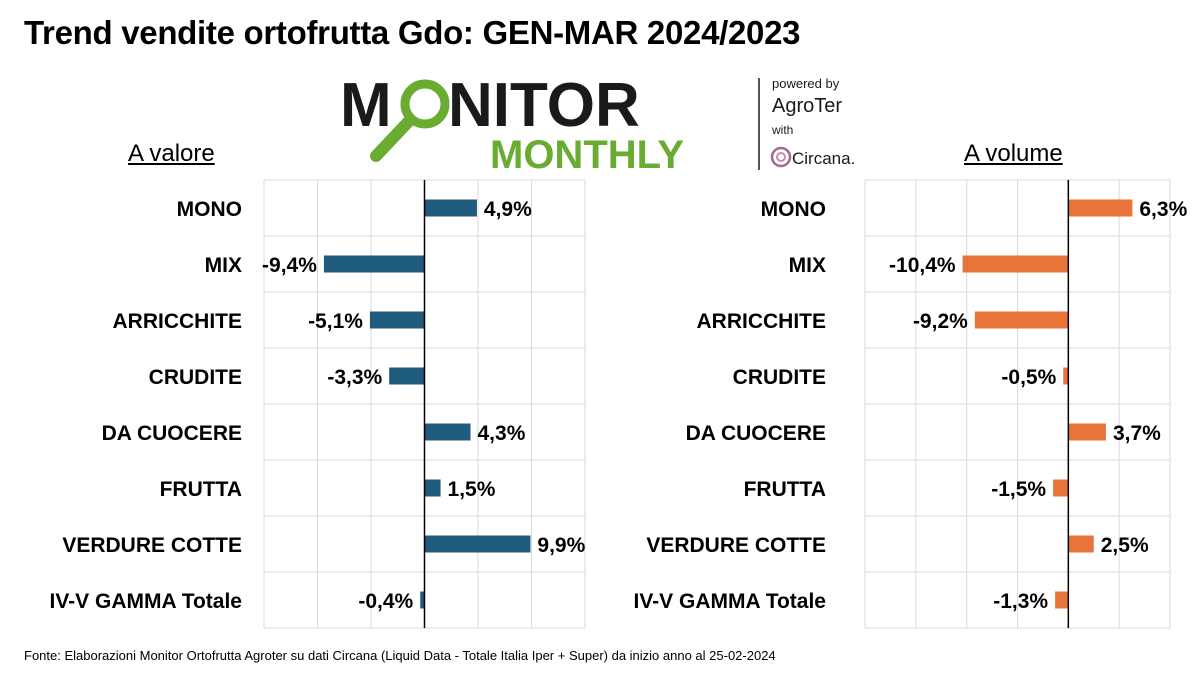 The width and height of the screenshot is (1200, 675). What do you see at coordinates (171, 153) in the screenshot?
I see `subtitle-valore: A valore` at bounding box center [171, 153].